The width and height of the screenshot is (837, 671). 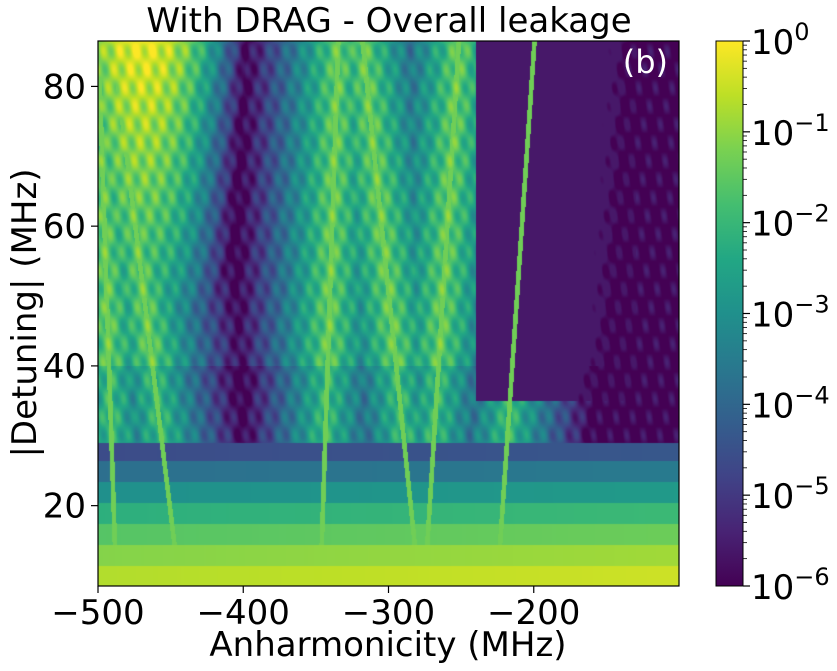 What do you see at coordinates (97, 613) in the screenshot?
I see `x-tick-label: −500` at bounding box center [97, 613].